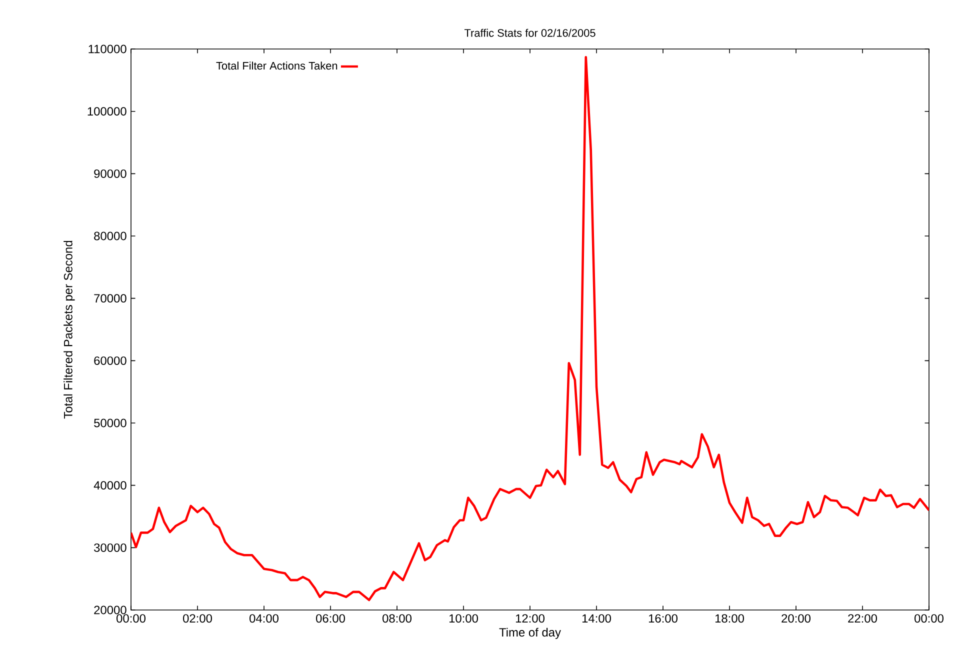  What do you see at coordinates (107, 49) in the screenshot?
I see `y-tick-label: 110000` at bounding box center [107, 49].